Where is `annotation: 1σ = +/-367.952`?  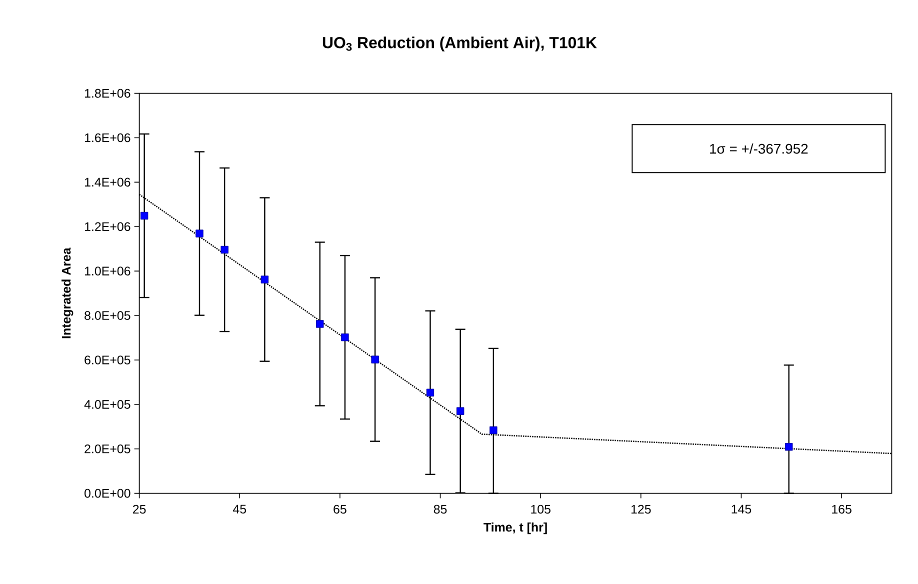
annotation: 1σ = +/-367.952 is located at coordinates (759, 148).